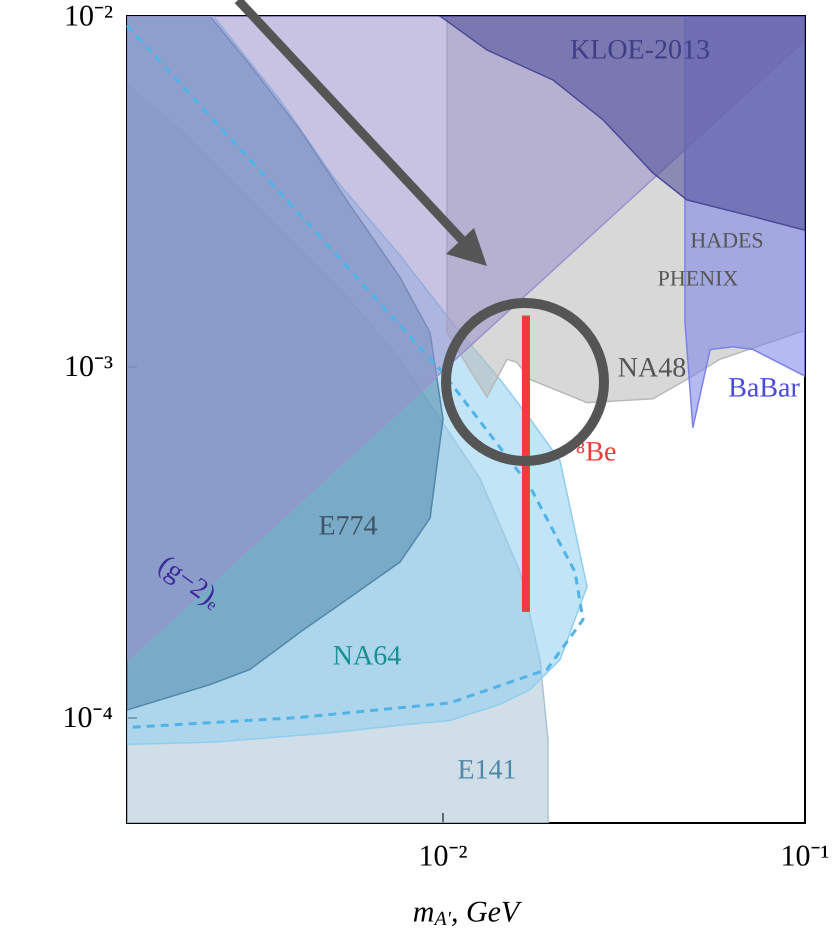 Image resolution: width=835 pixels, height=939 pixels. Describe the element at coordinates (367, 656) in the screenshot. I see `annotation: NA64` at that location.